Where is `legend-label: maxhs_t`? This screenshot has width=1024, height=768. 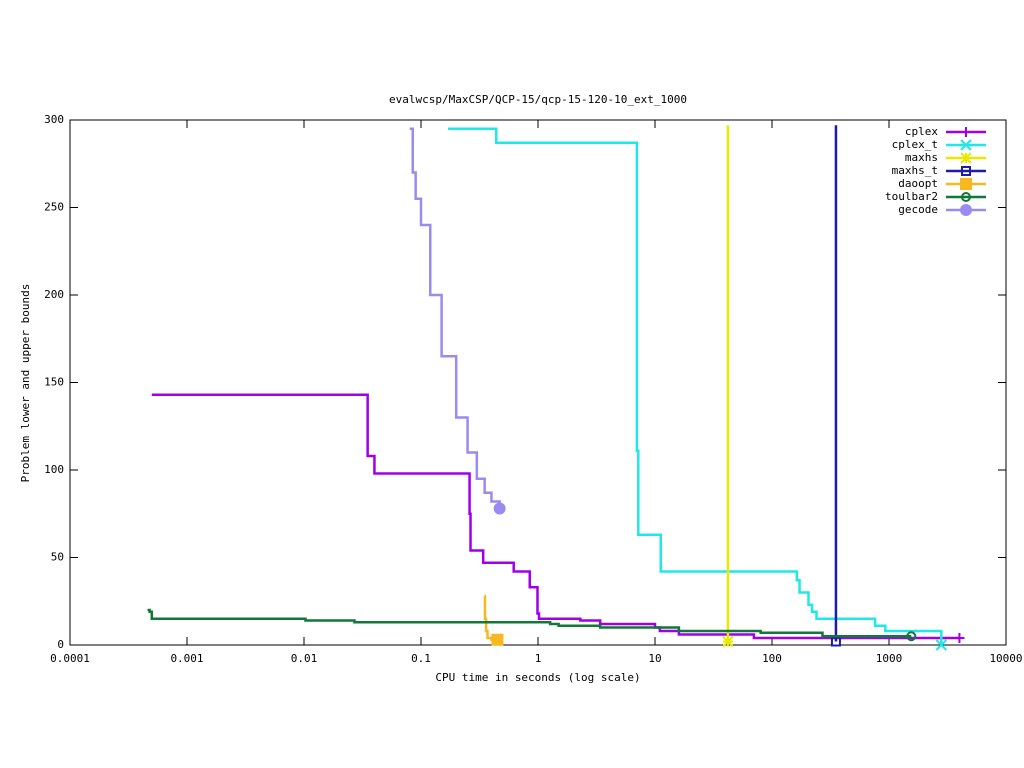
legend-label: maxhs_t is located at coordinates (915, 170).